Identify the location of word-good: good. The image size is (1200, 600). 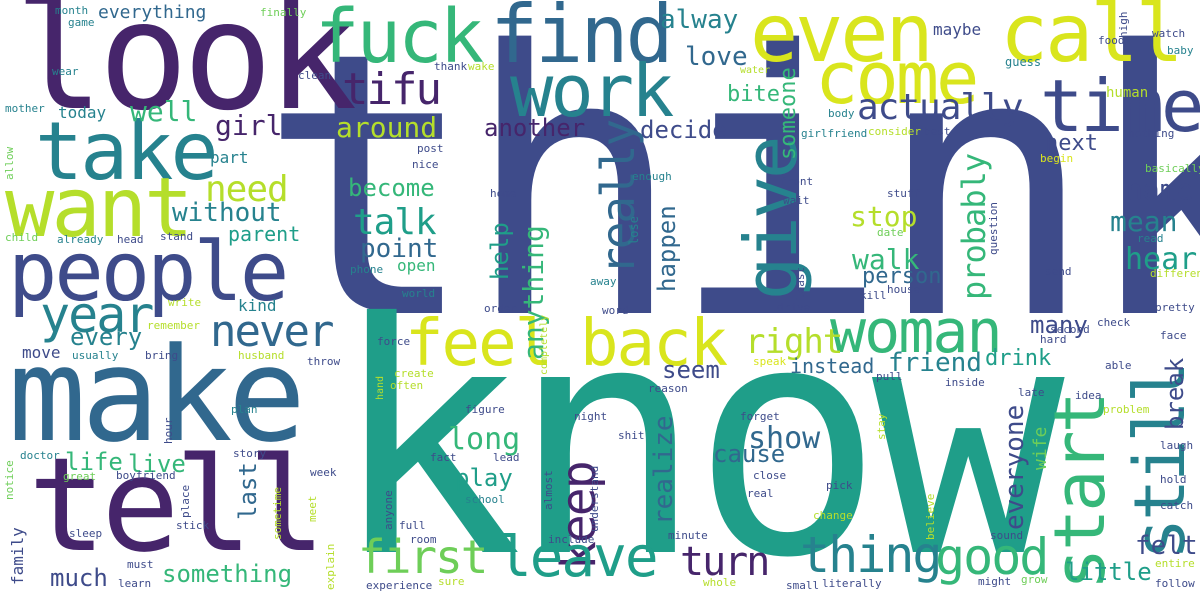
(992, 557).